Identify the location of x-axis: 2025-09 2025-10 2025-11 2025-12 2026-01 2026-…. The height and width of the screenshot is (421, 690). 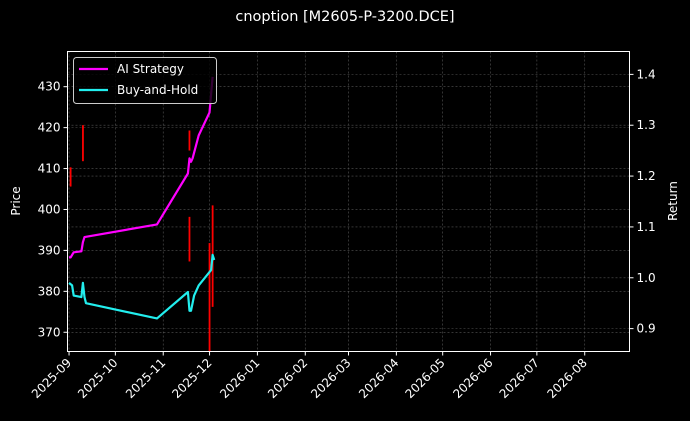
(309, 376).